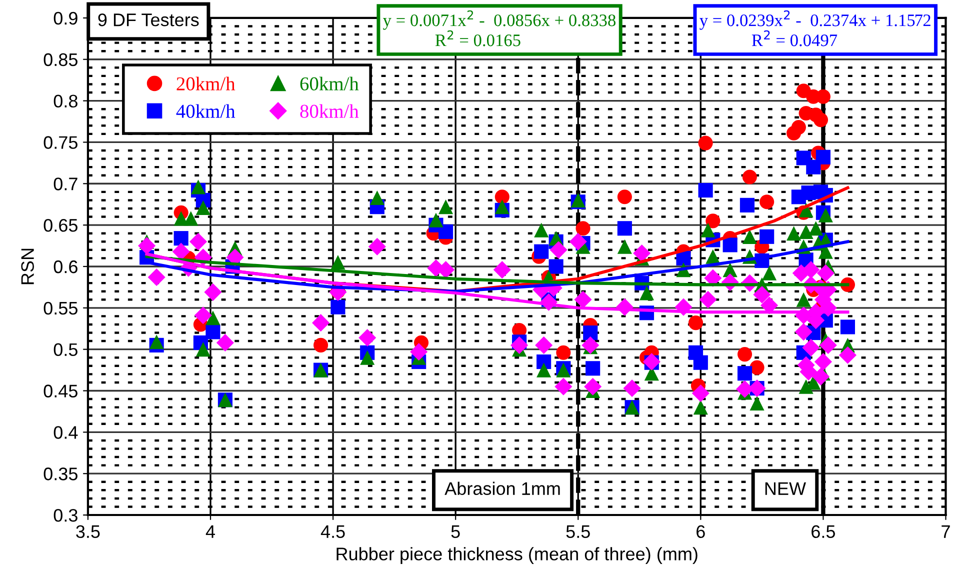 The width and height of the screenshot is (974, 579). I want to click on legend-label: 80km/h, so click(329, 111).